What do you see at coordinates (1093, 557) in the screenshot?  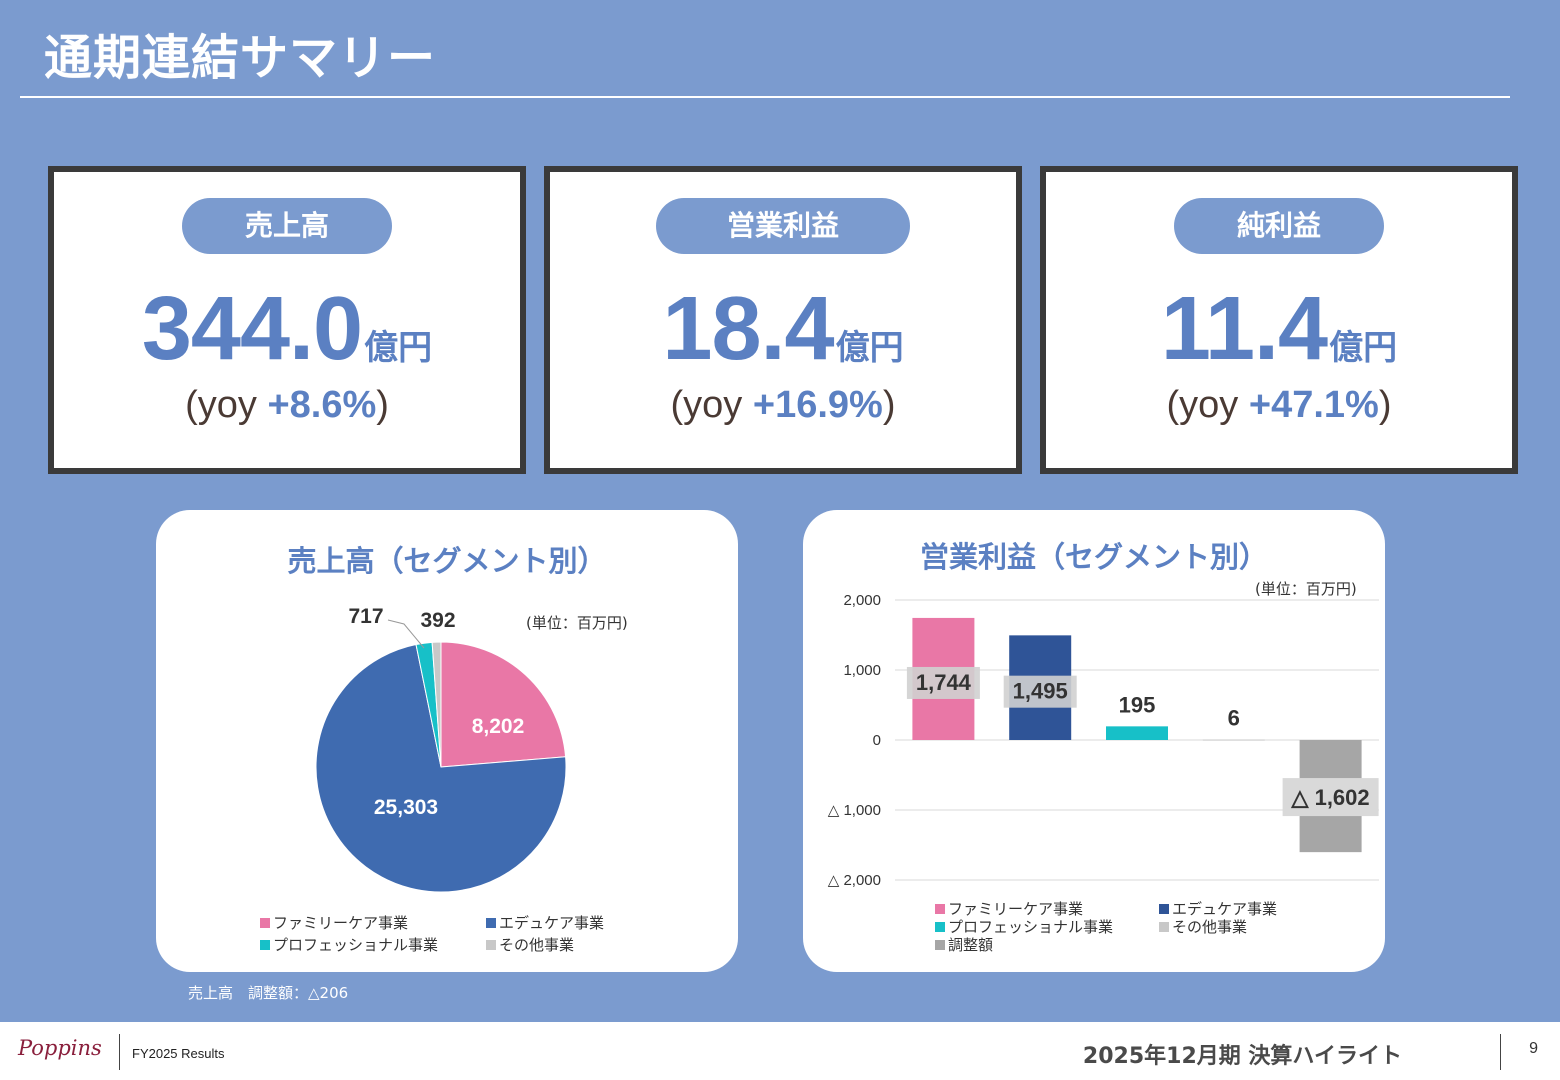 I see `bar-chart-title: 営業利益（セグメント別）` at bounding box center [1093, 557].